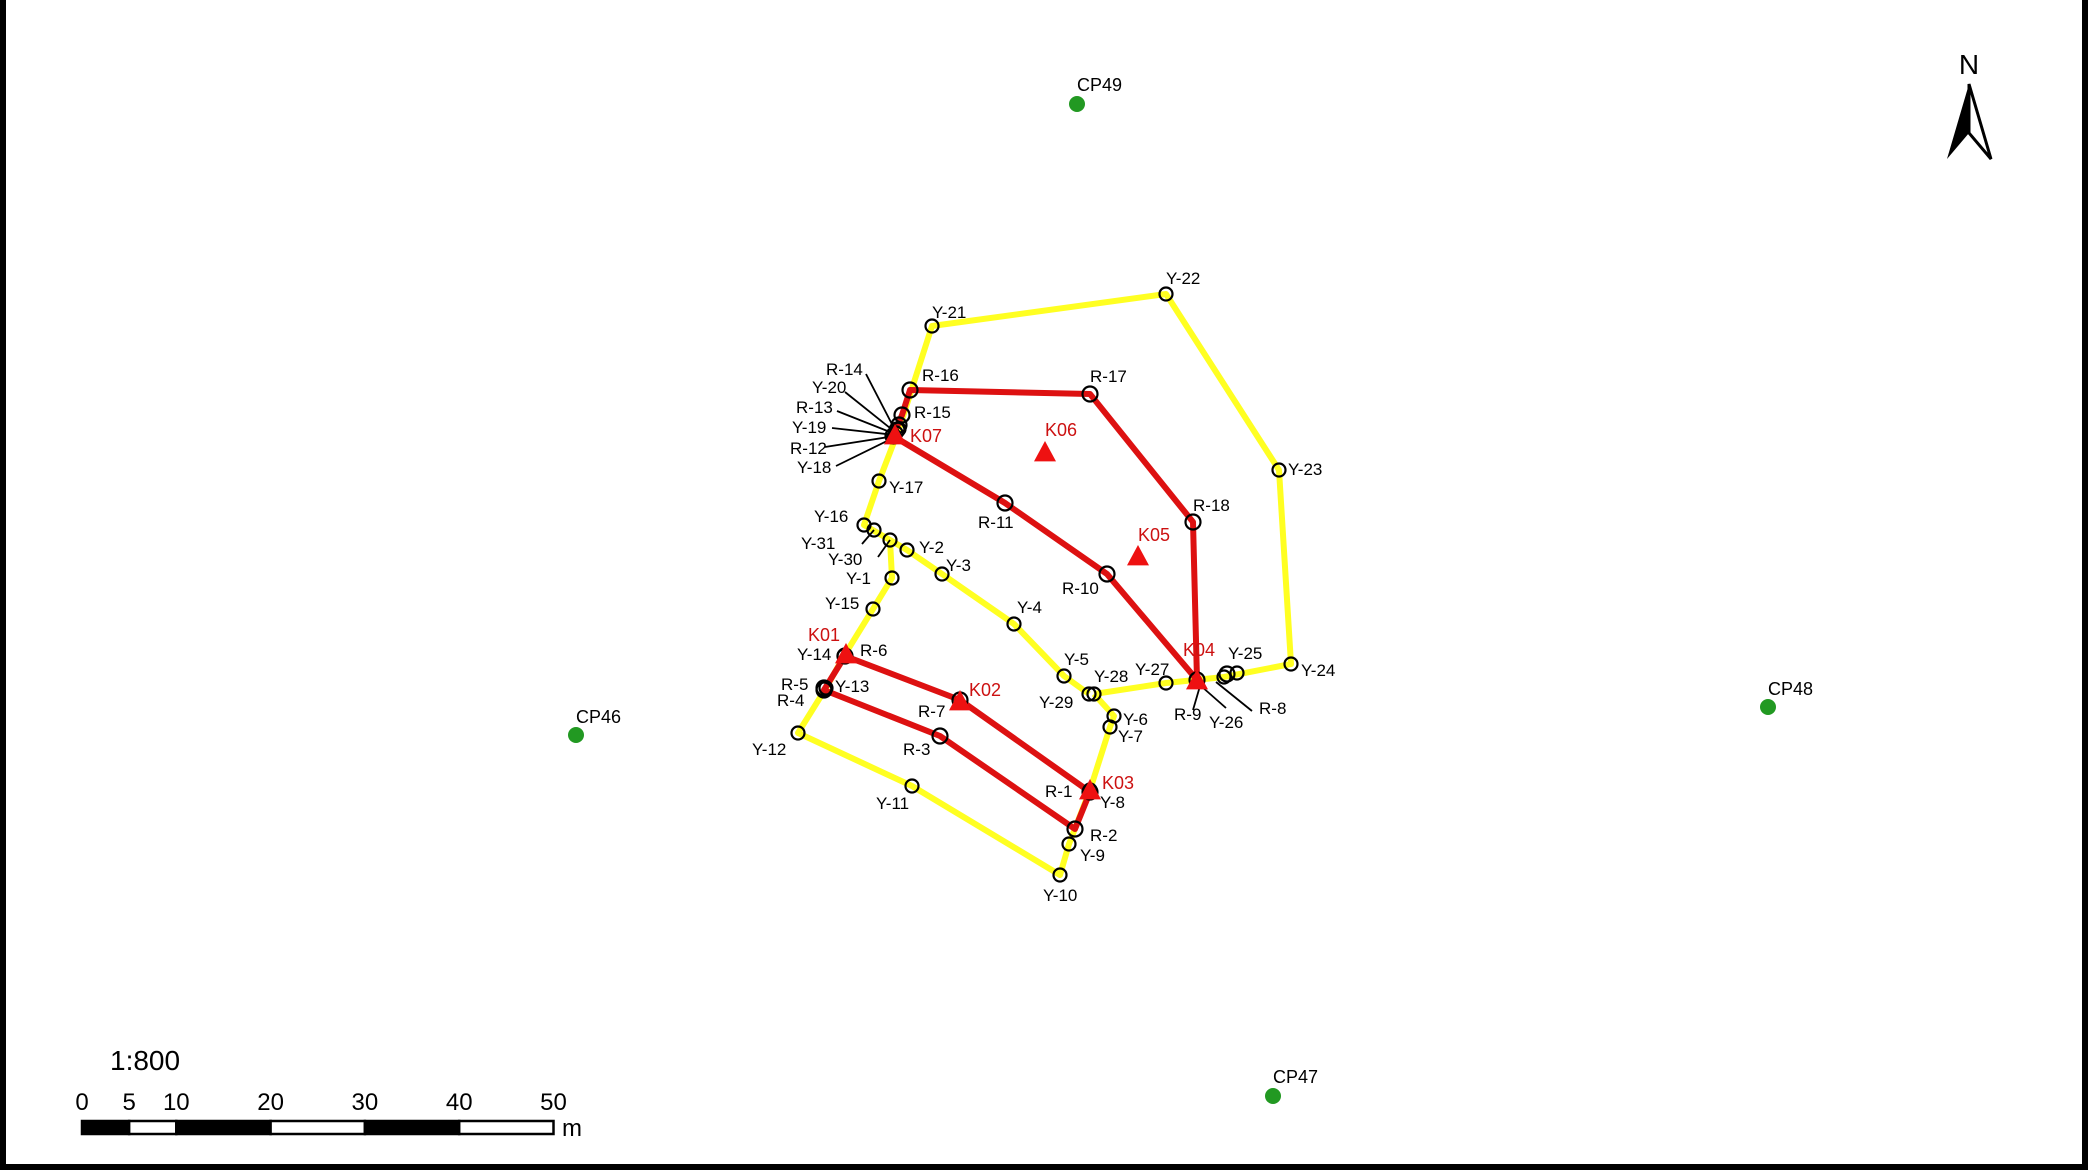 The image size is (2089, 1170). Describe the element at coordinates (818, 543) in the screenshot. I see `point-y-31-label: Y-31` at that location.